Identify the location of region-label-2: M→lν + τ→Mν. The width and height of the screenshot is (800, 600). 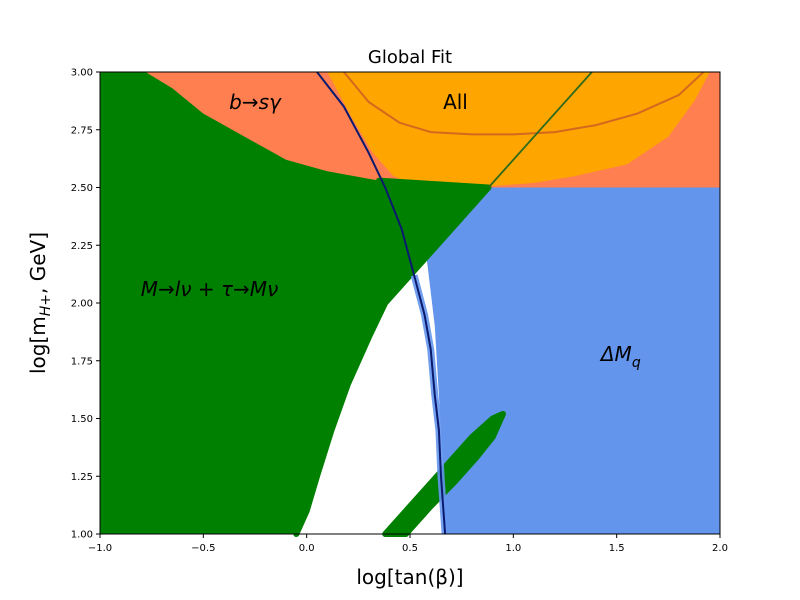
(209, 289).